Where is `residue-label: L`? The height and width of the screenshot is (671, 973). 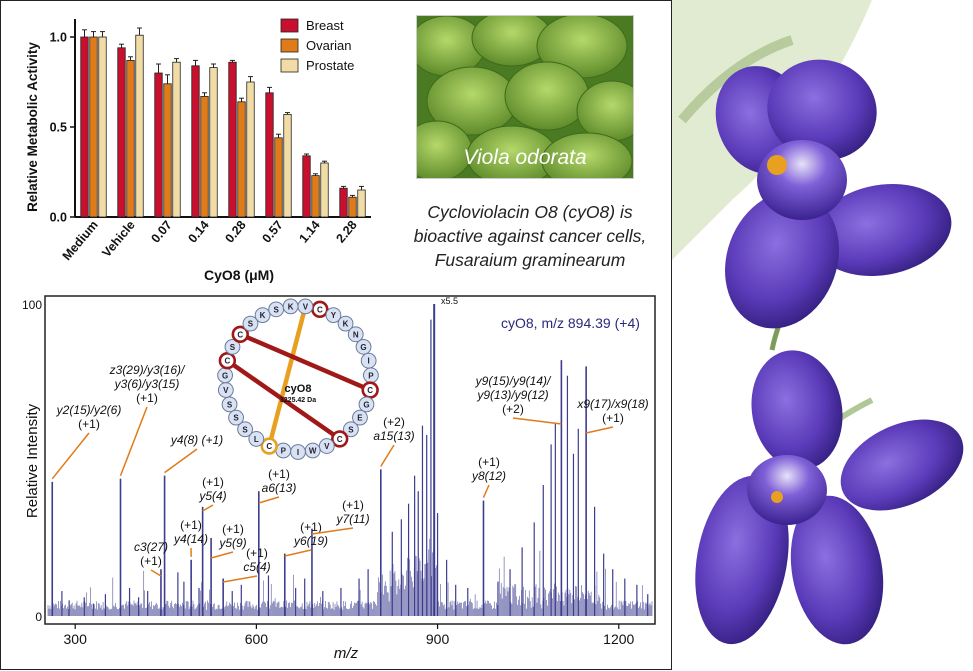
residue-label: L is located at coordinates (256, 439).